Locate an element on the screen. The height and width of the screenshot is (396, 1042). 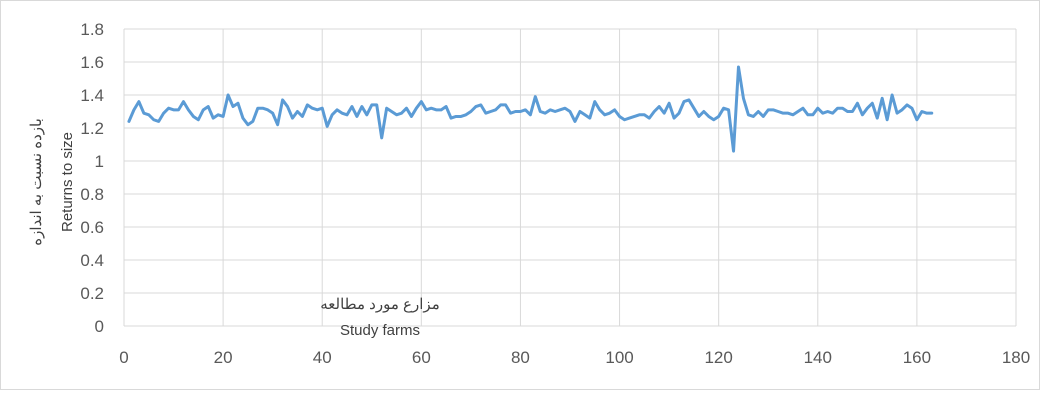
y-tick-label: 1 is located at coordinates (99, 161).